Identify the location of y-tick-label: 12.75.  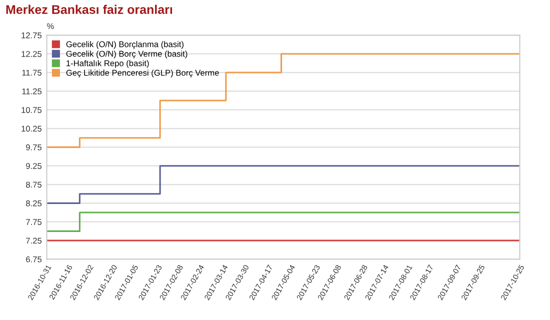
(32, 35).